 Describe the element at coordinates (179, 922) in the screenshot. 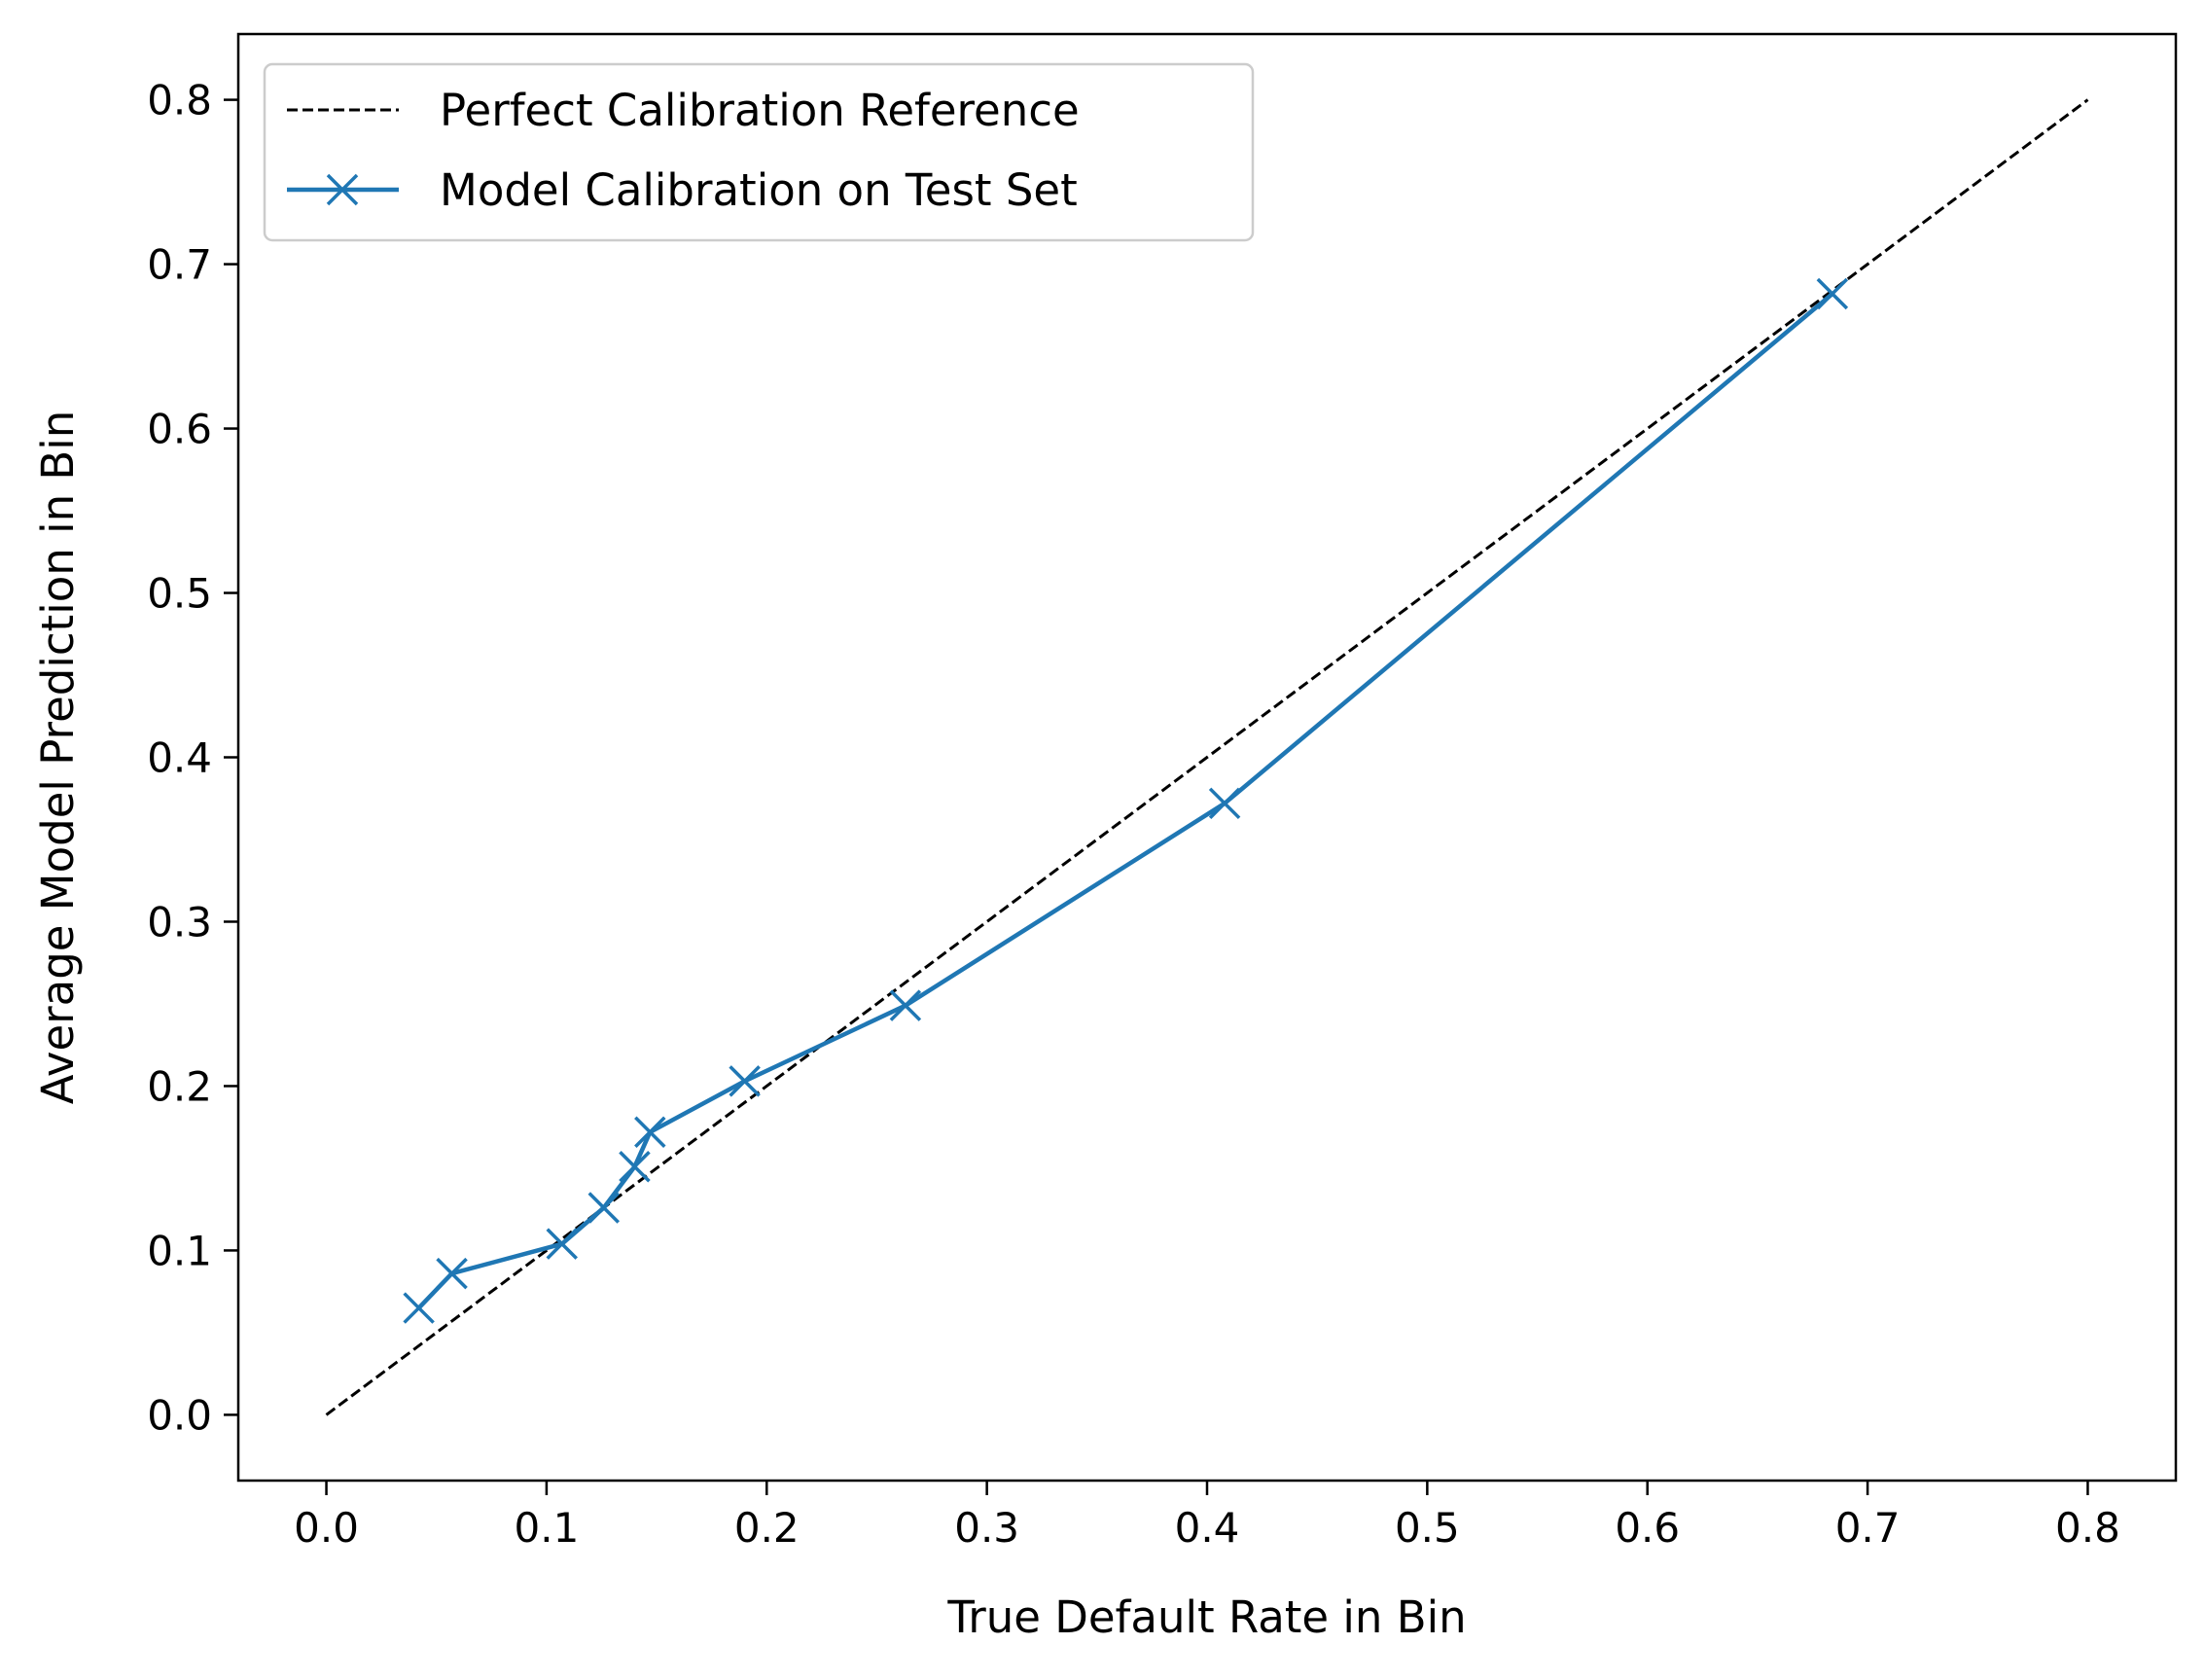

I see `y-tick-label: 0.3` at that location.